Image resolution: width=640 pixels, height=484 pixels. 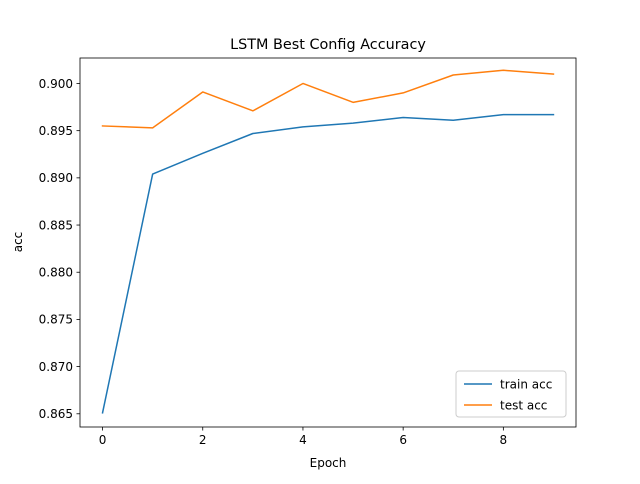 What do you see at coordinates (526, 384) in the screenshot?
I see `legend-label: train acc` at bounding box center [526, 384].